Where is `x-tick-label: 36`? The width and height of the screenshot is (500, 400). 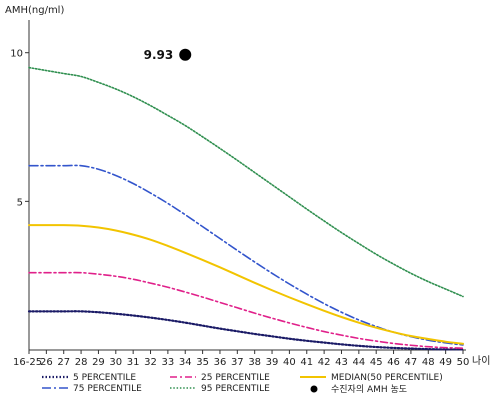
x-tick-label: 36 is located at coordinates (220, 362).